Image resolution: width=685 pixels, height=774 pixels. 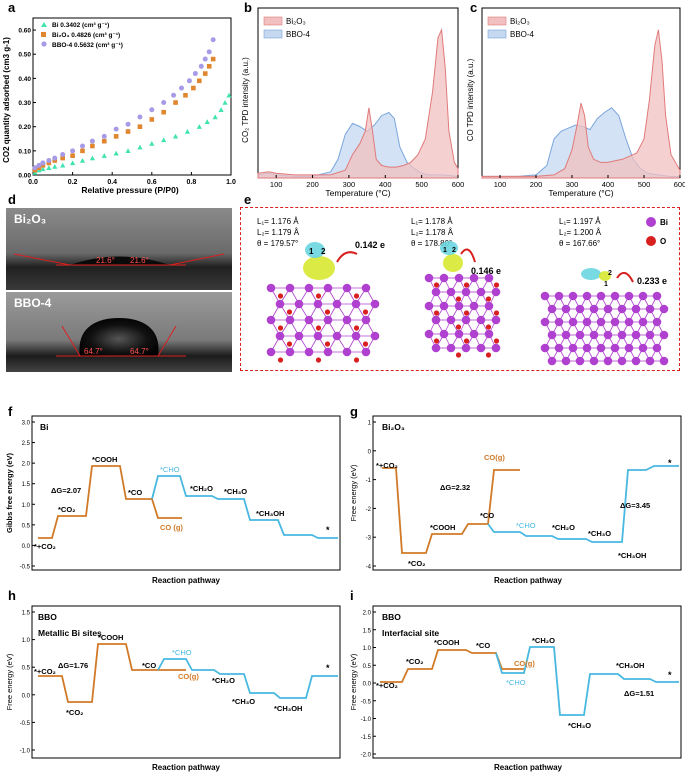 I want to click on s2-l2: L₂= 1.178 Å, so click(x=432, y=232).